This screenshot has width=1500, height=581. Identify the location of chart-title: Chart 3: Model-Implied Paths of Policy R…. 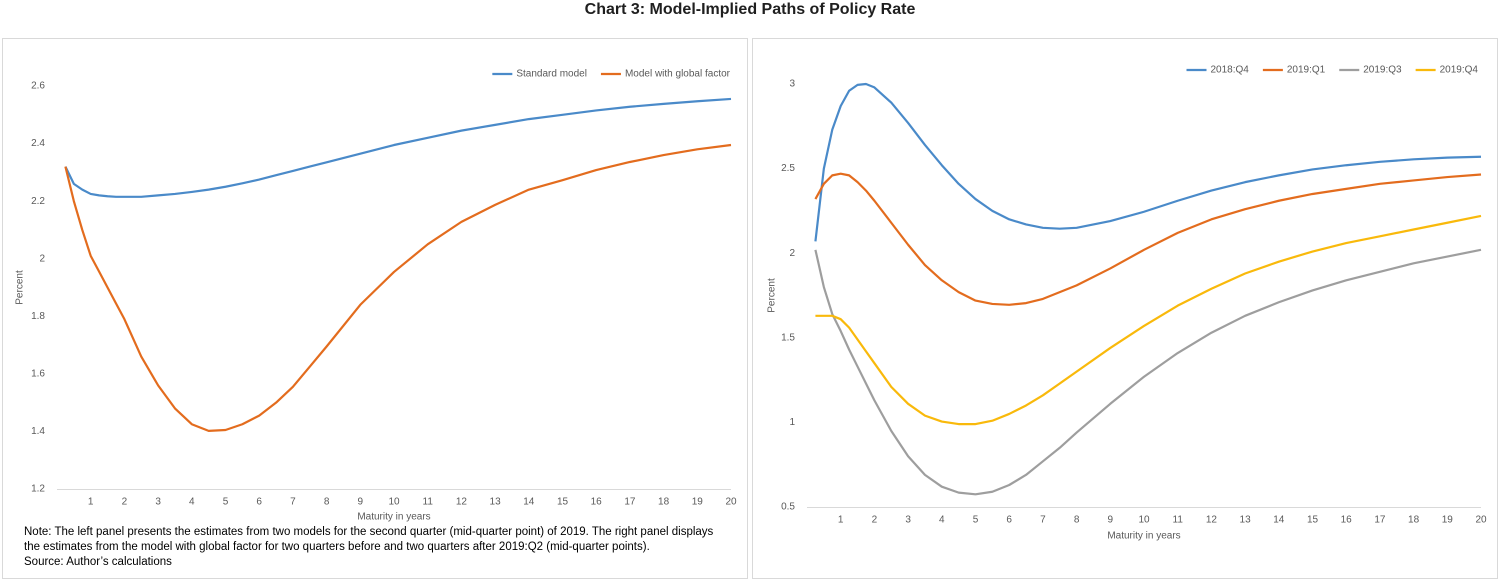
(750, 9).